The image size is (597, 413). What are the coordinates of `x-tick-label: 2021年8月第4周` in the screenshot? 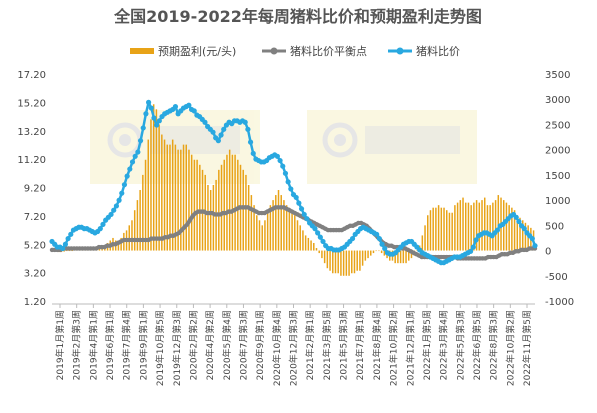 It's located at (377, 345).